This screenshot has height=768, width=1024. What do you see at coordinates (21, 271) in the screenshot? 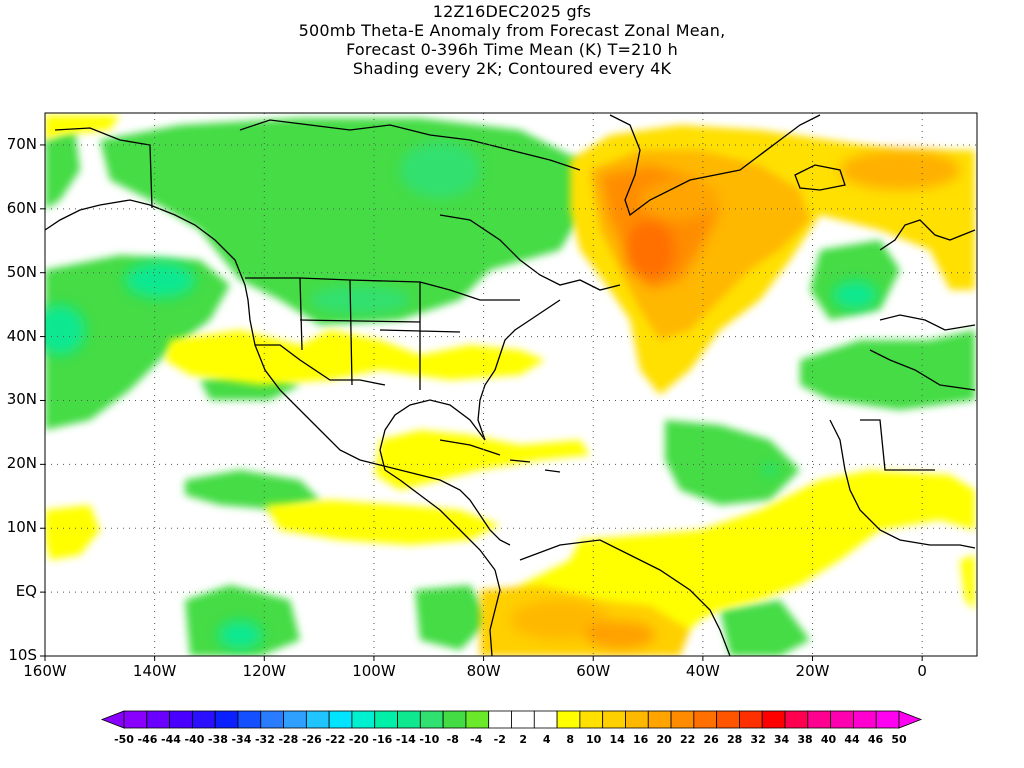
I see `latitude-label: 50N` at bounding box center [21, 271].